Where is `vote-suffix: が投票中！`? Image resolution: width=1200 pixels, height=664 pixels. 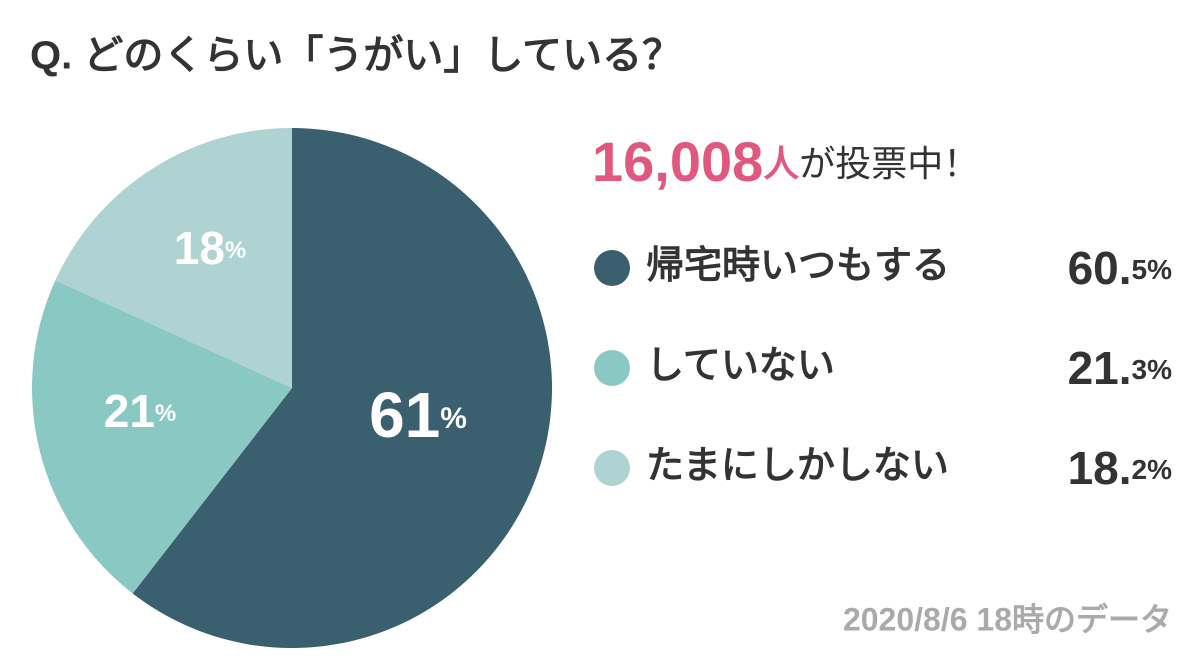 vote-suffix: が投票中！ is located at coordinates (889, 163).